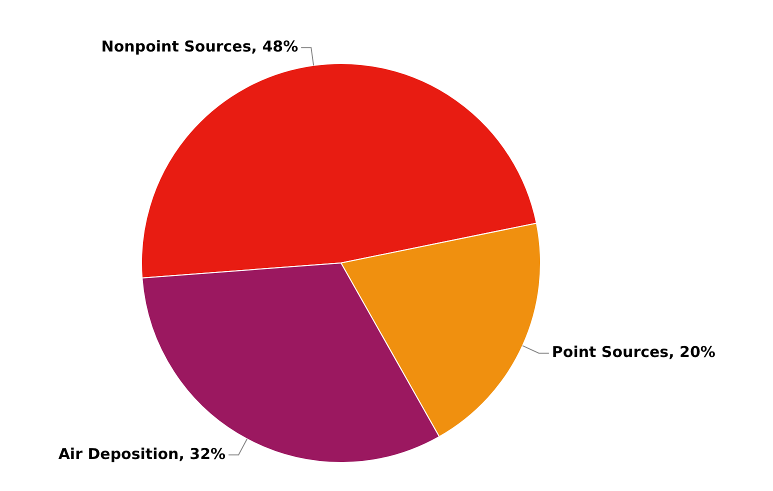  What do you see at coordinates (199, 46) in the screenshot?
I see `slice-label: Nonpoint Sources, 48%` at bounding box center [199, 46].